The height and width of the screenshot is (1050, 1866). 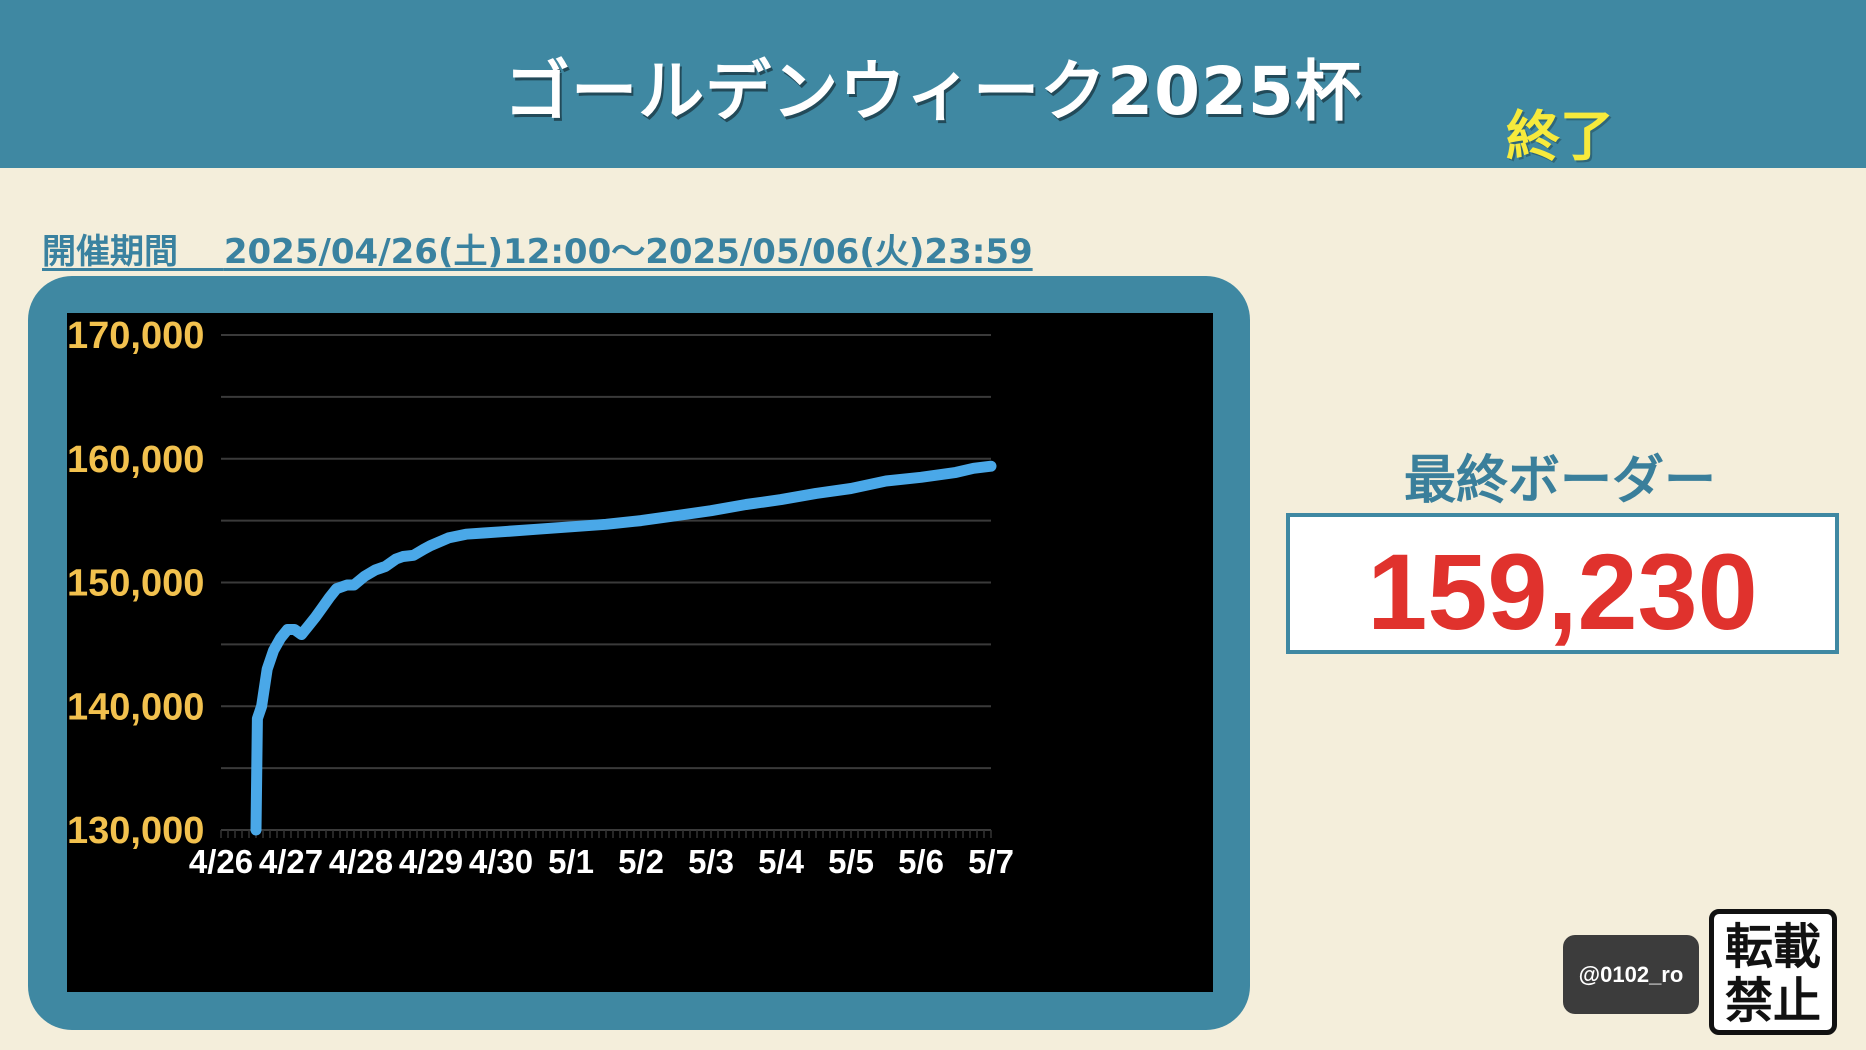 I want to click on final-border-box: 159,230, so click(x=1562, y=583).